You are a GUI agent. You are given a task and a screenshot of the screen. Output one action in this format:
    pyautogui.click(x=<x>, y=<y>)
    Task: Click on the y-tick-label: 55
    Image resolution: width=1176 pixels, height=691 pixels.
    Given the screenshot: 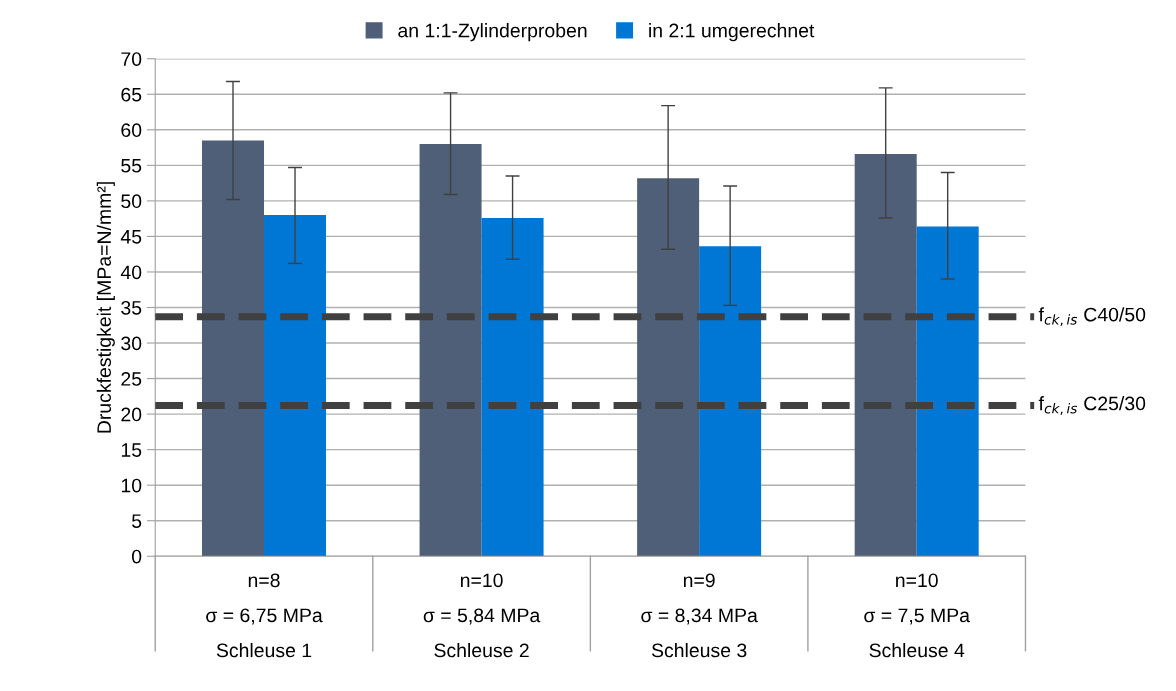 What is the action you would take?
    pyautogui.click(x=131, y=166)
    